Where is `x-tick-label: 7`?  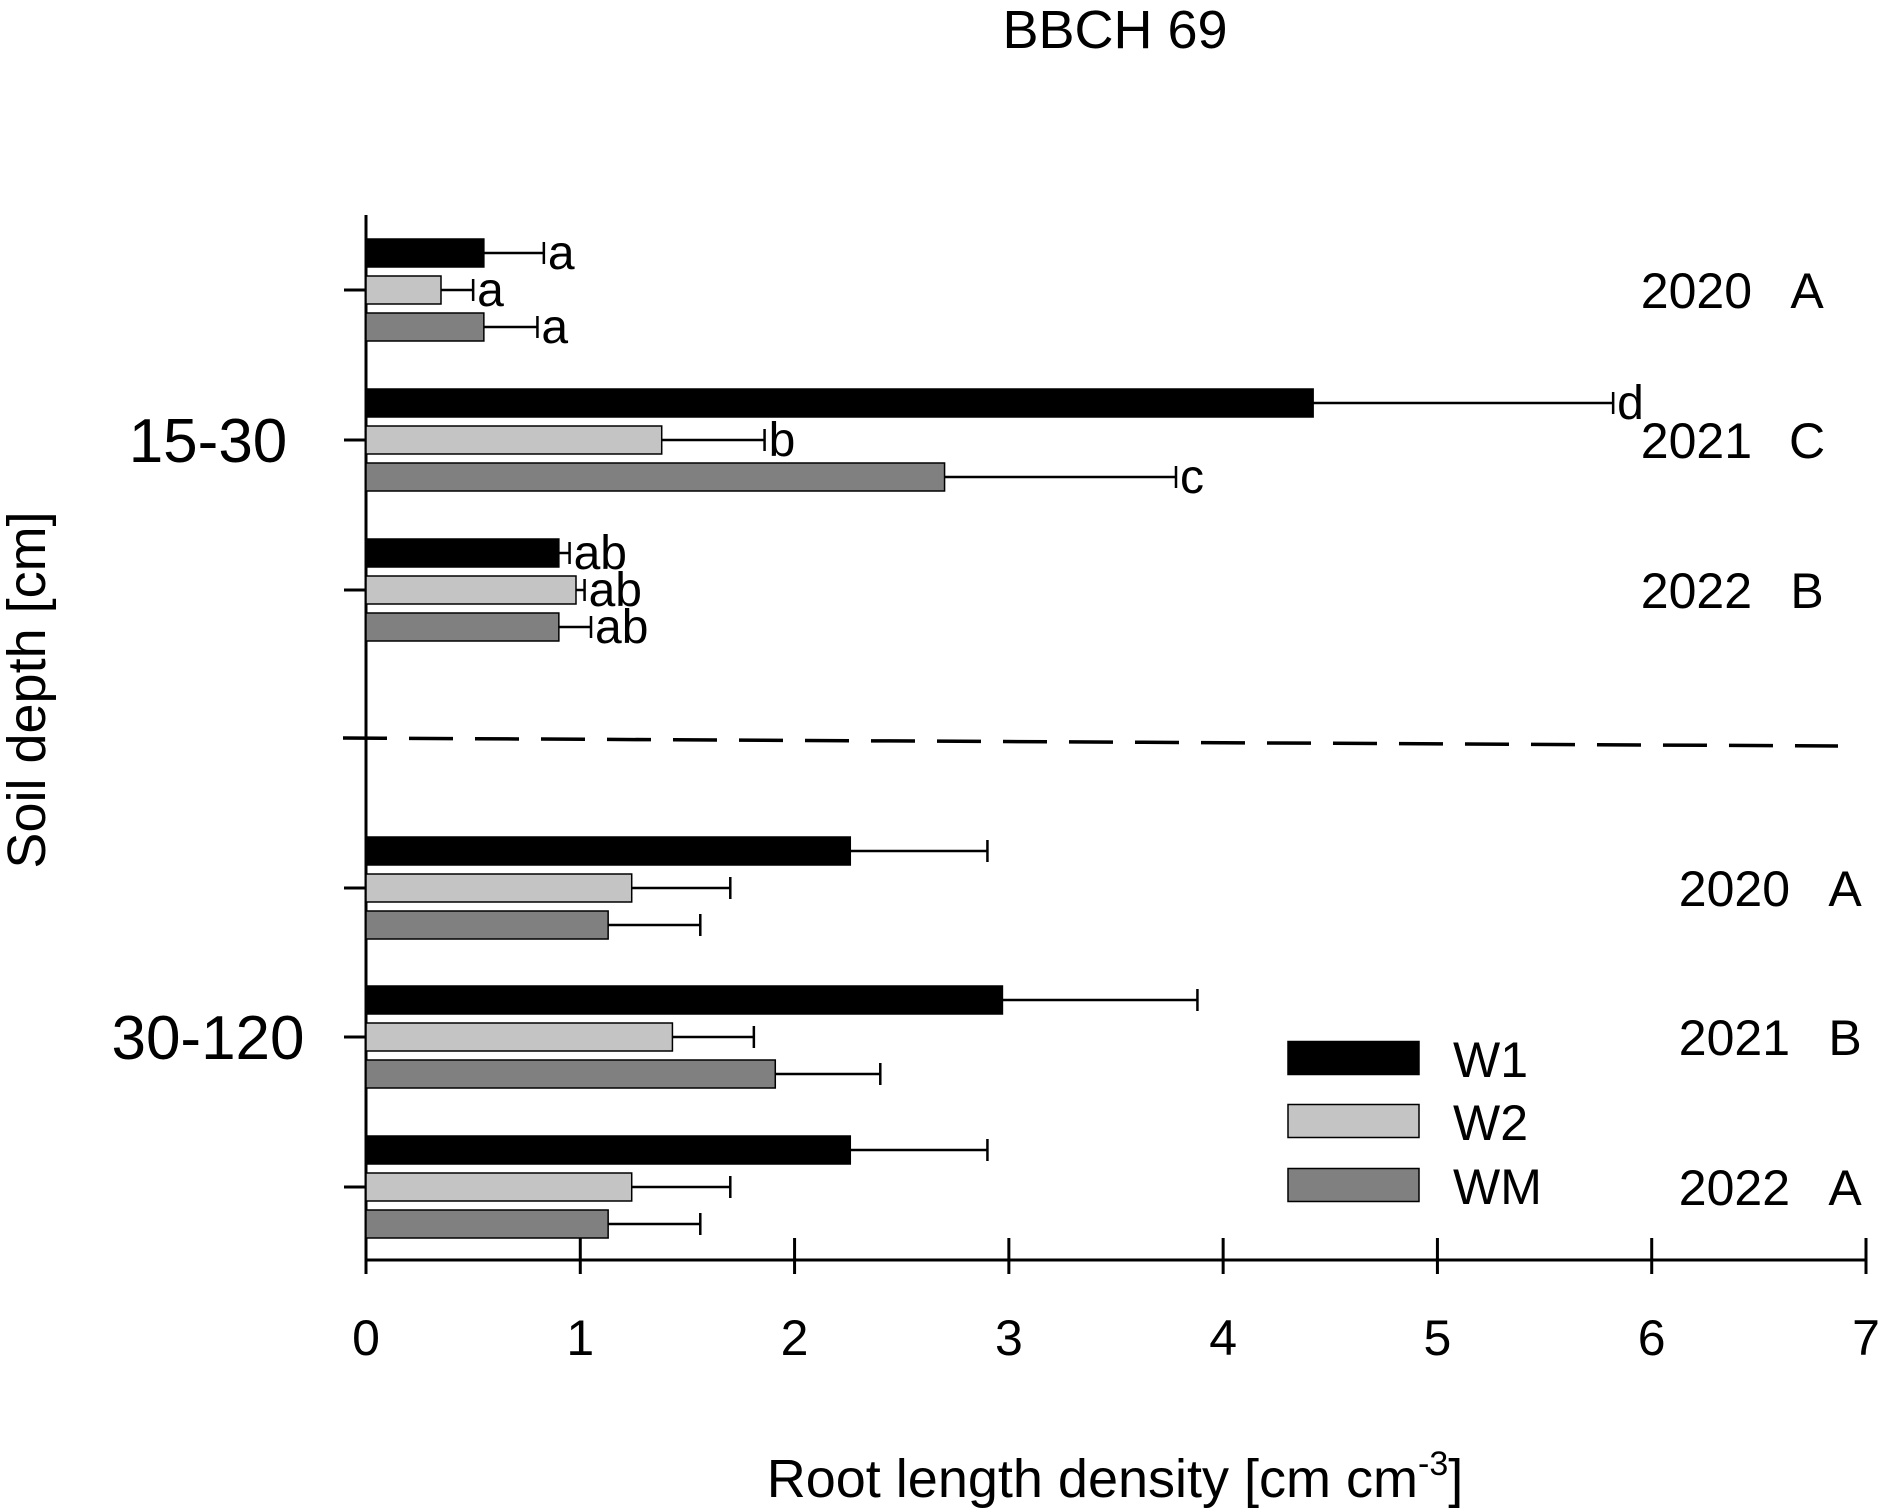 x-tick-label: 7 is located at coordinates (1866, 1338).